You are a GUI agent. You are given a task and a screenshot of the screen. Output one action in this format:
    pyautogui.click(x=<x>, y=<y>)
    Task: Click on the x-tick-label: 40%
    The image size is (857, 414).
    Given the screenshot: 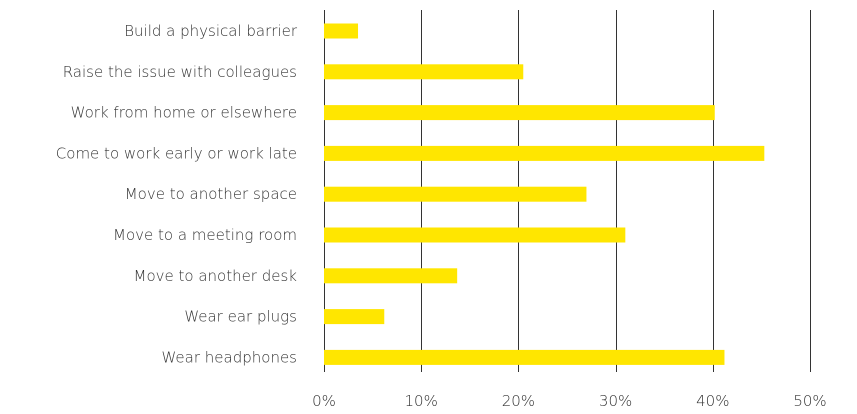 What is the action you would take?
    pyautogui.click(x=712, y=401)
    